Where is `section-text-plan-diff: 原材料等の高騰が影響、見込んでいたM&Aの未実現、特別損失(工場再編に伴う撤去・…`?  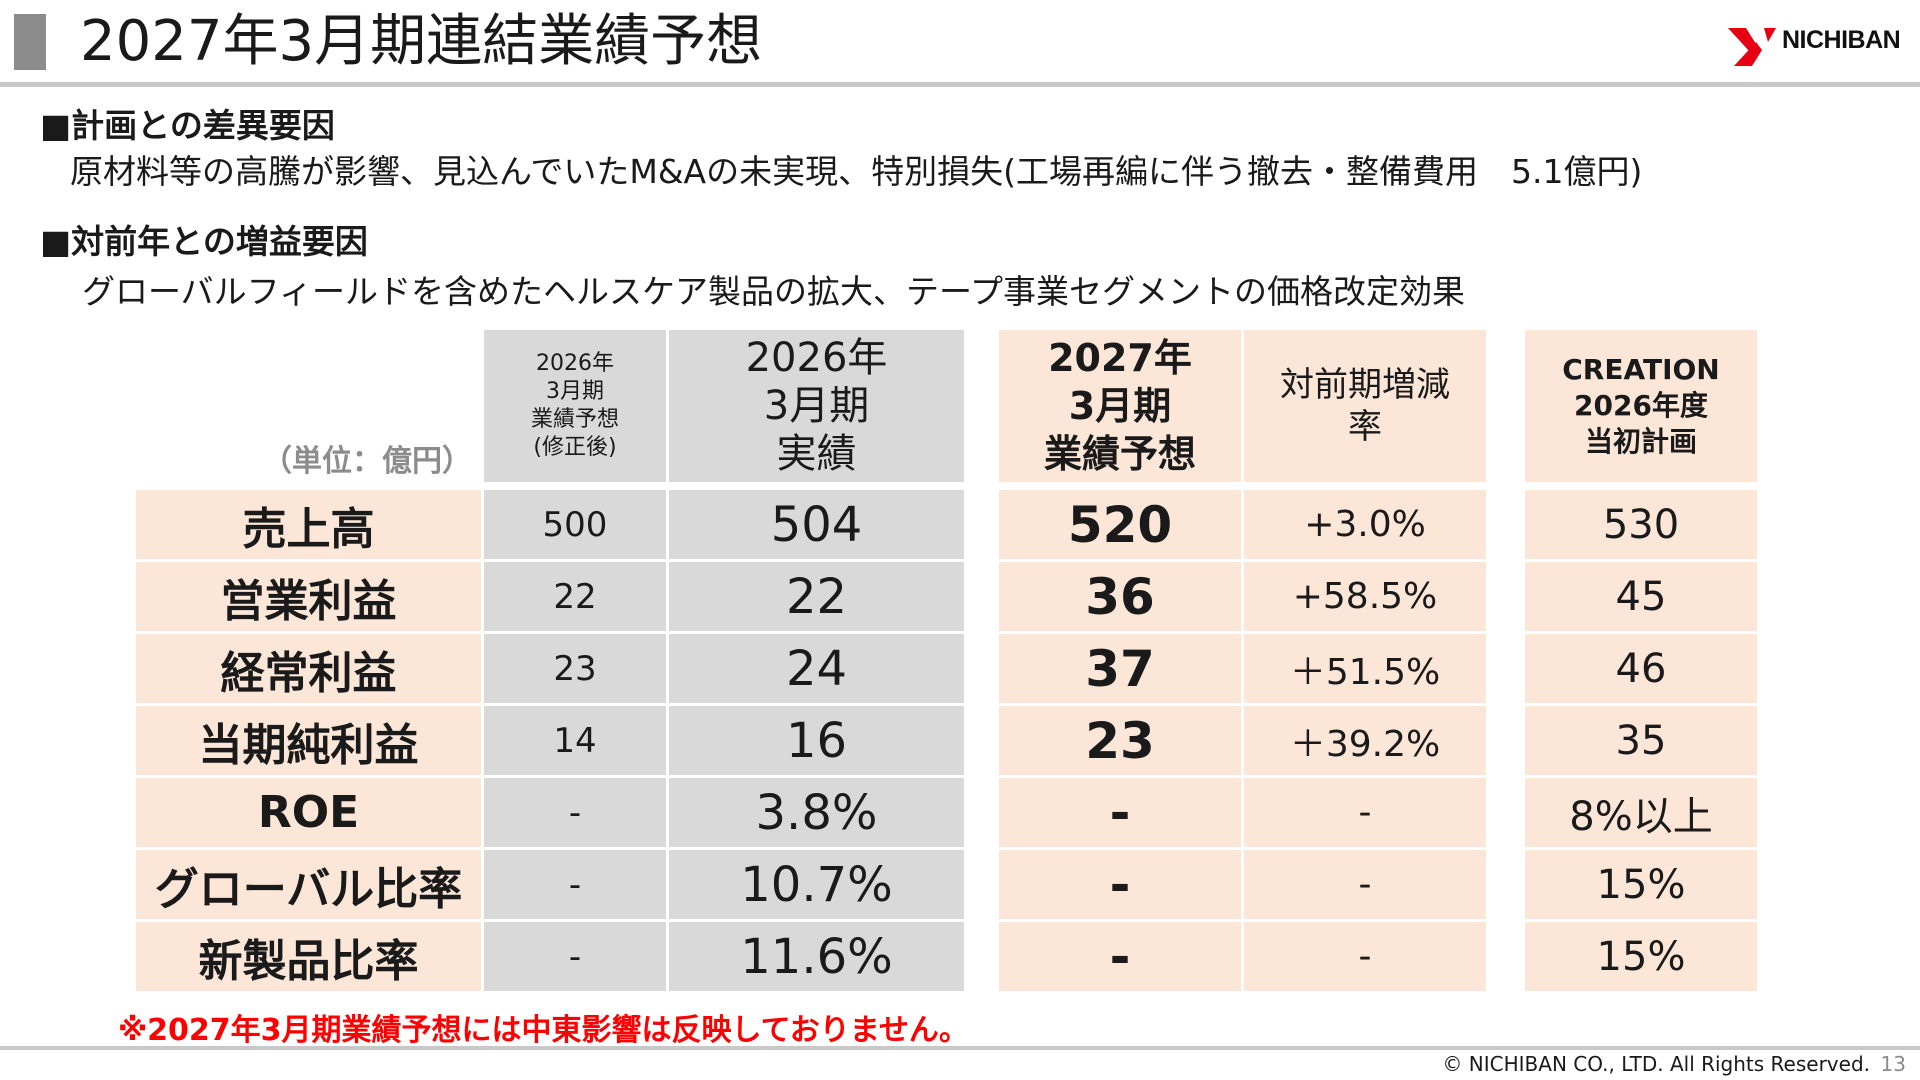
section-text-plan-diff: 原材料等の高騰が影響、見込んでいたM&Aの未実現、特別損失(工場再編に伴う撤去・… is located at coordinates (856, 171).